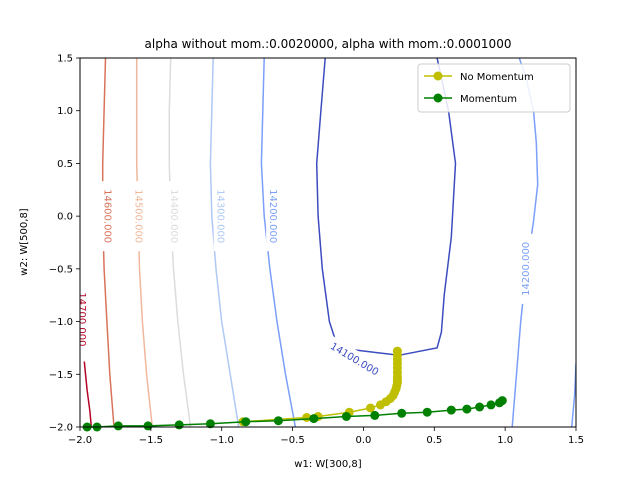 The width and height of the screenshot is (640, 480). Describe the element at coordinates (65, 111) in the screenshot. I see `y-tick-label-6: 1.0` at that location.